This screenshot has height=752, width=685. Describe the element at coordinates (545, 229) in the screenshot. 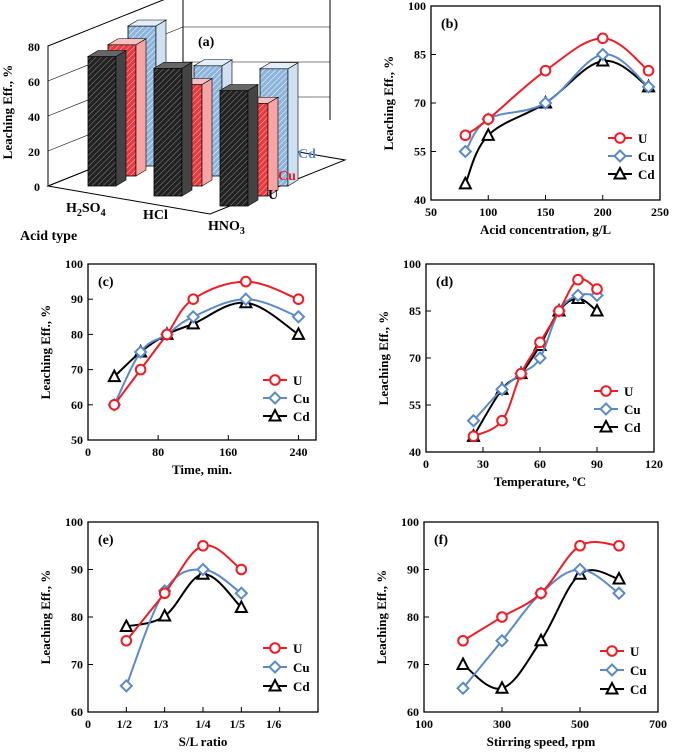

I see `x-axis-label: Acid concentration, g/L` at that location.